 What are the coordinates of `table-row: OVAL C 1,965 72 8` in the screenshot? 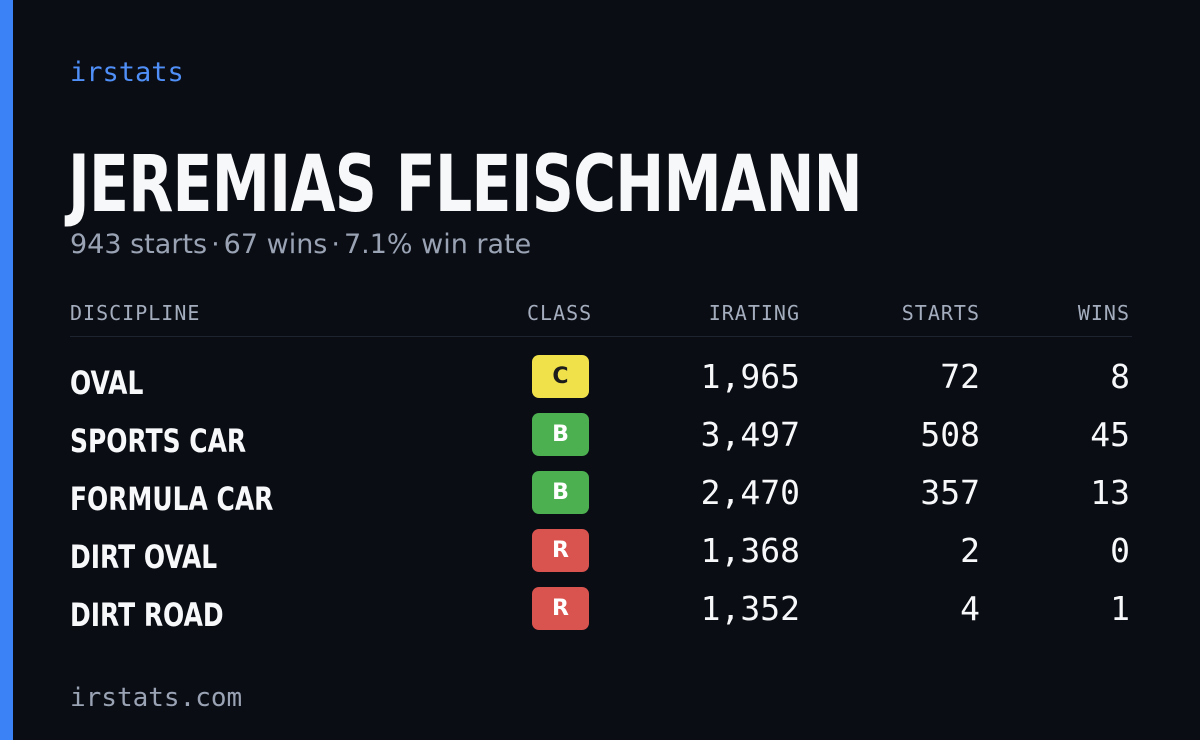 It's located at (601, 384).